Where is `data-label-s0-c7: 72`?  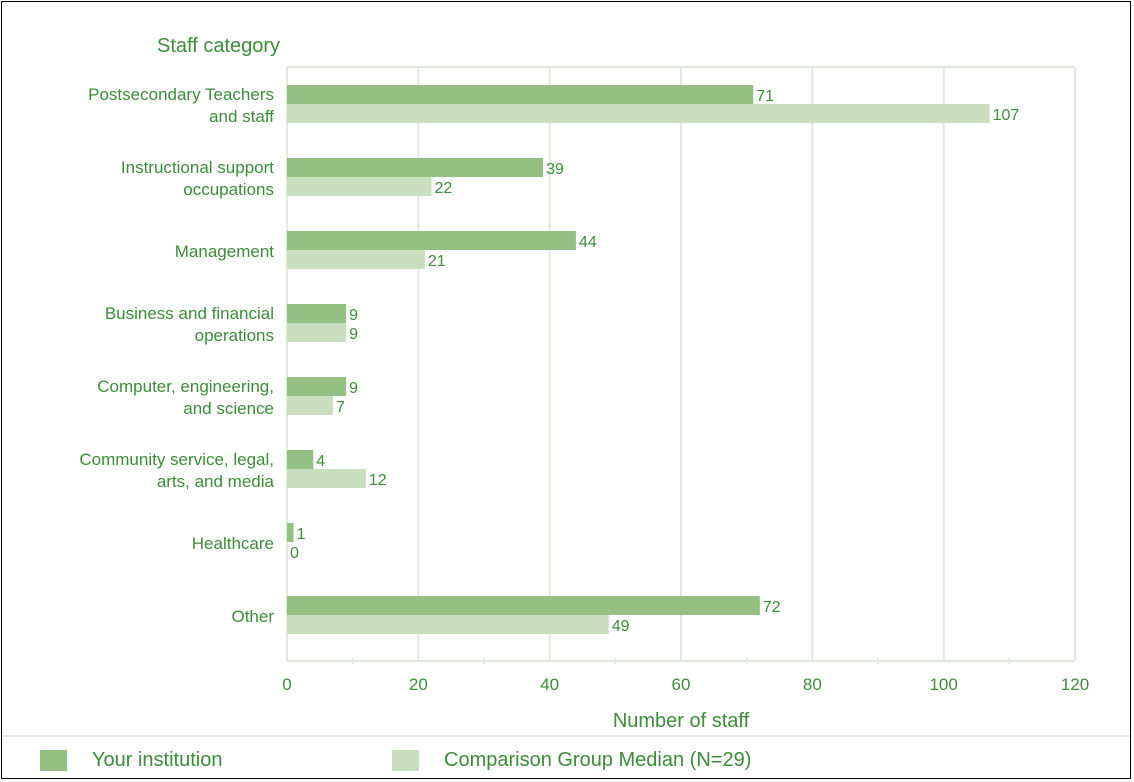 data-label-s0-c7: 72 is located at coordinates (772, 607).